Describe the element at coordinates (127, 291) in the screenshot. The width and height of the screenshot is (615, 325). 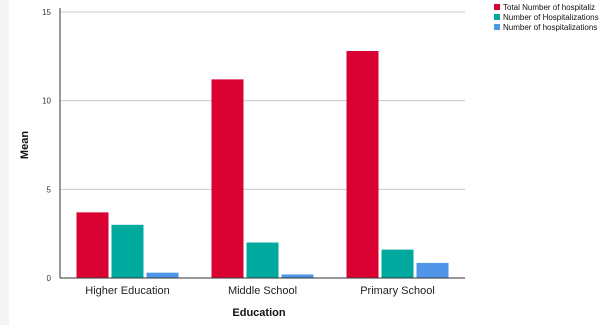
I see `x-category-label: Higher Education` at that location.